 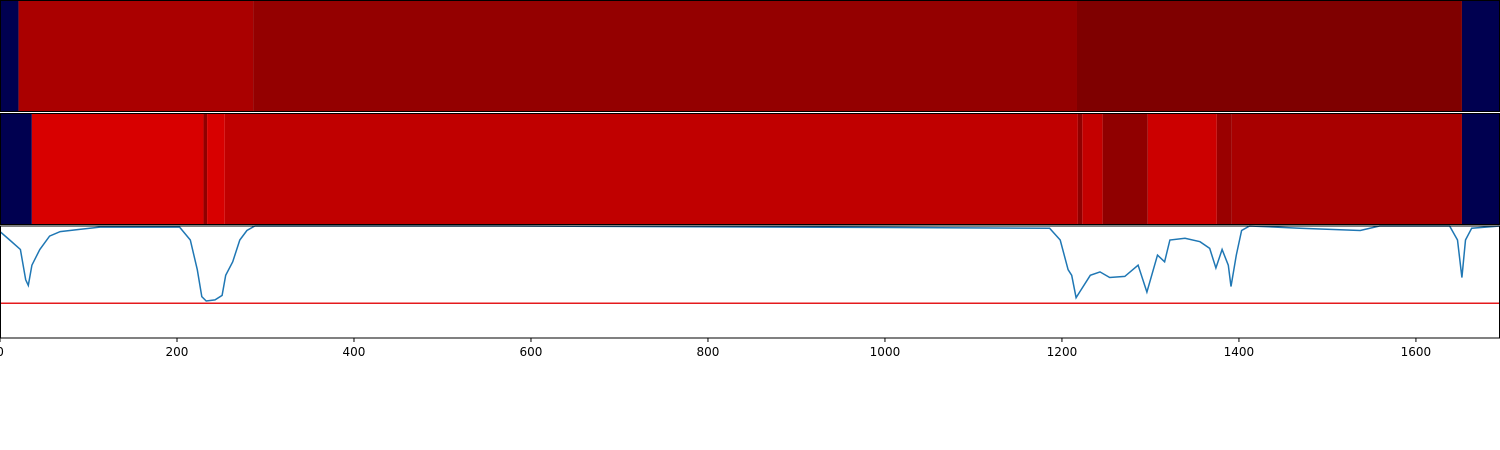 What do you see at coordinates (885, 352) in the screenshot?
I see `x-tick-label: 1000` at bounding box center [885, 352].